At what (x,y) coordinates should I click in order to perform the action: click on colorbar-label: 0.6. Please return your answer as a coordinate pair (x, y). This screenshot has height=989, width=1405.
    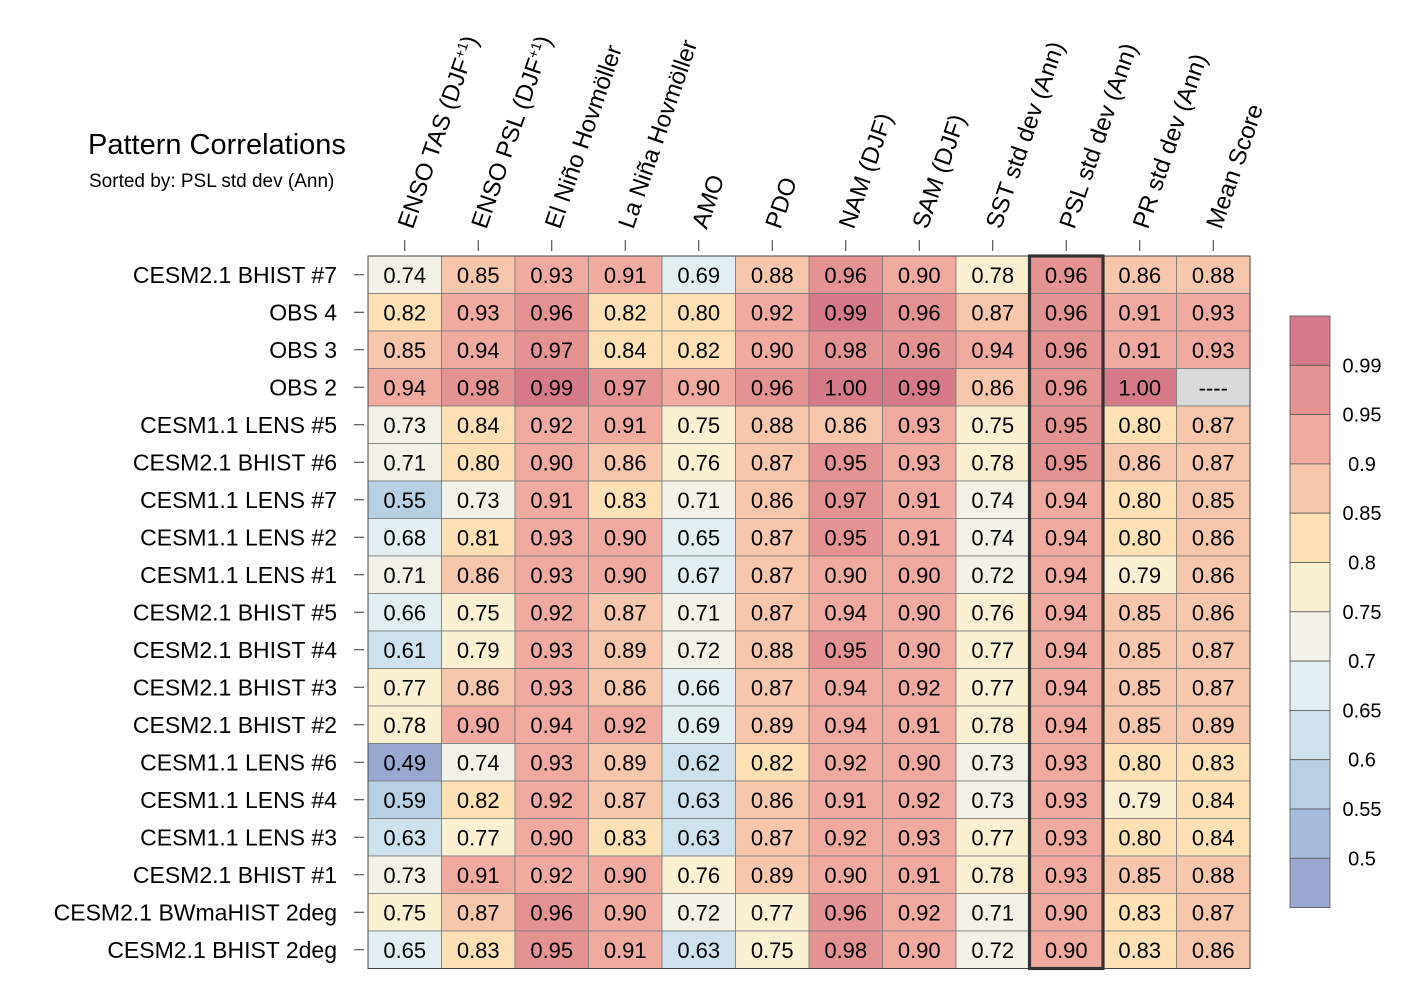
    Looking at the image, I should click on (1362, 761).